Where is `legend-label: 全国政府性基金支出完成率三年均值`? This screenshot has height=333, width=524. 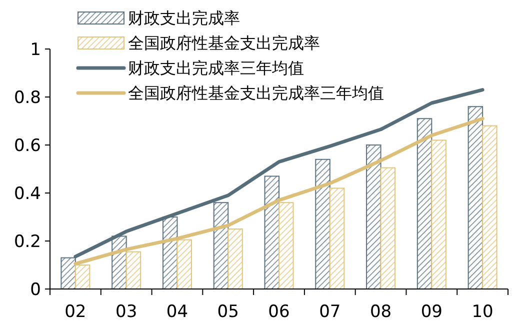 legend-label: 全国政府性基金支出完成率三年均值 is located at coordinates (256, 93).